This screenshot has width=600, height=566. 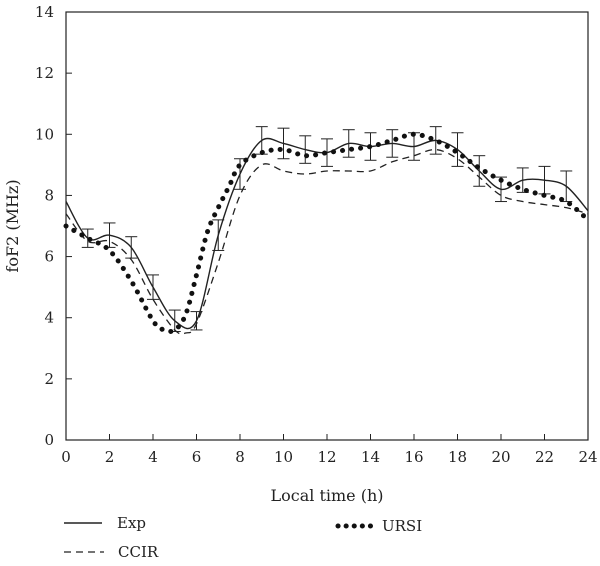 What do you see at coordinates (413, 457) in the screenshot?
I see `x-tick-label: 16` at bounding box center [413, 457].